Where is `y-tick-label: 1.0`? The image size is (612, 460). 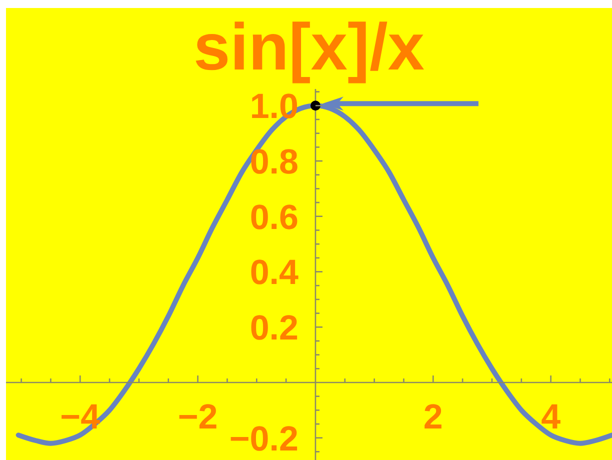
y-tick-label: 1.0 is located at coordinates (274, 106).